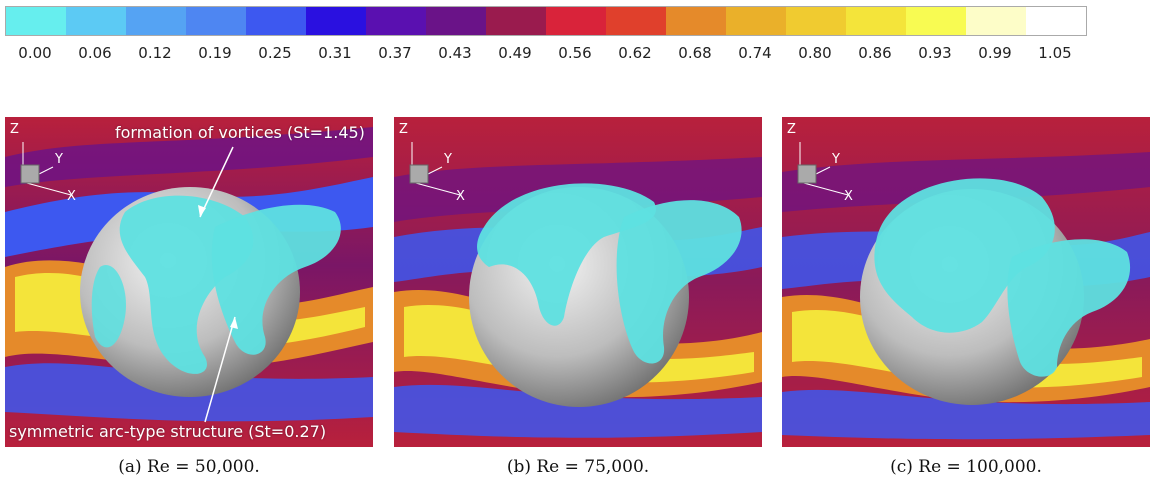 Image resolution: width=1150 pixels, height=486 pixels. Describe the element at coordinates (875, 53) in the screenshot. I see `colorbar-tick-label: 0.86` at that location.